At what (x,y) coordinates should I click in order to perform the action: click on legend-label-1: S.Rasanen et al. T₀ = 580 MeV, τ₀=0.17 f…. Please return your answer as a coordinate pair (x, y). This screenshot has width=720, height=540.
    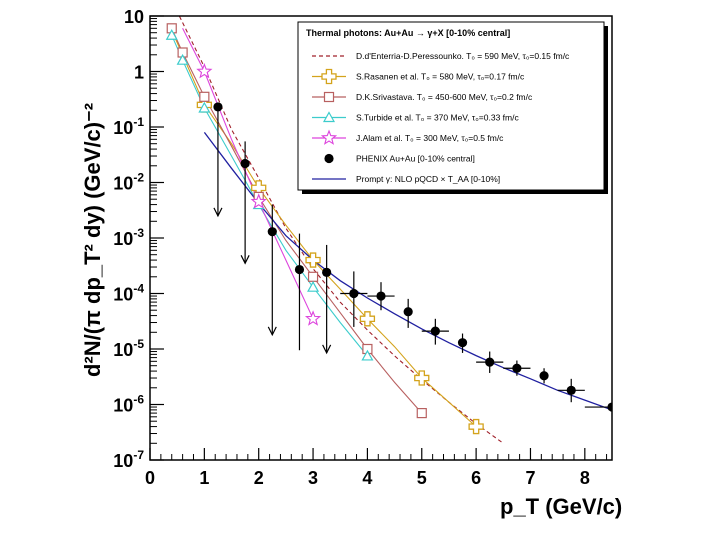
    Looking at the image, I should click on (440, 77).